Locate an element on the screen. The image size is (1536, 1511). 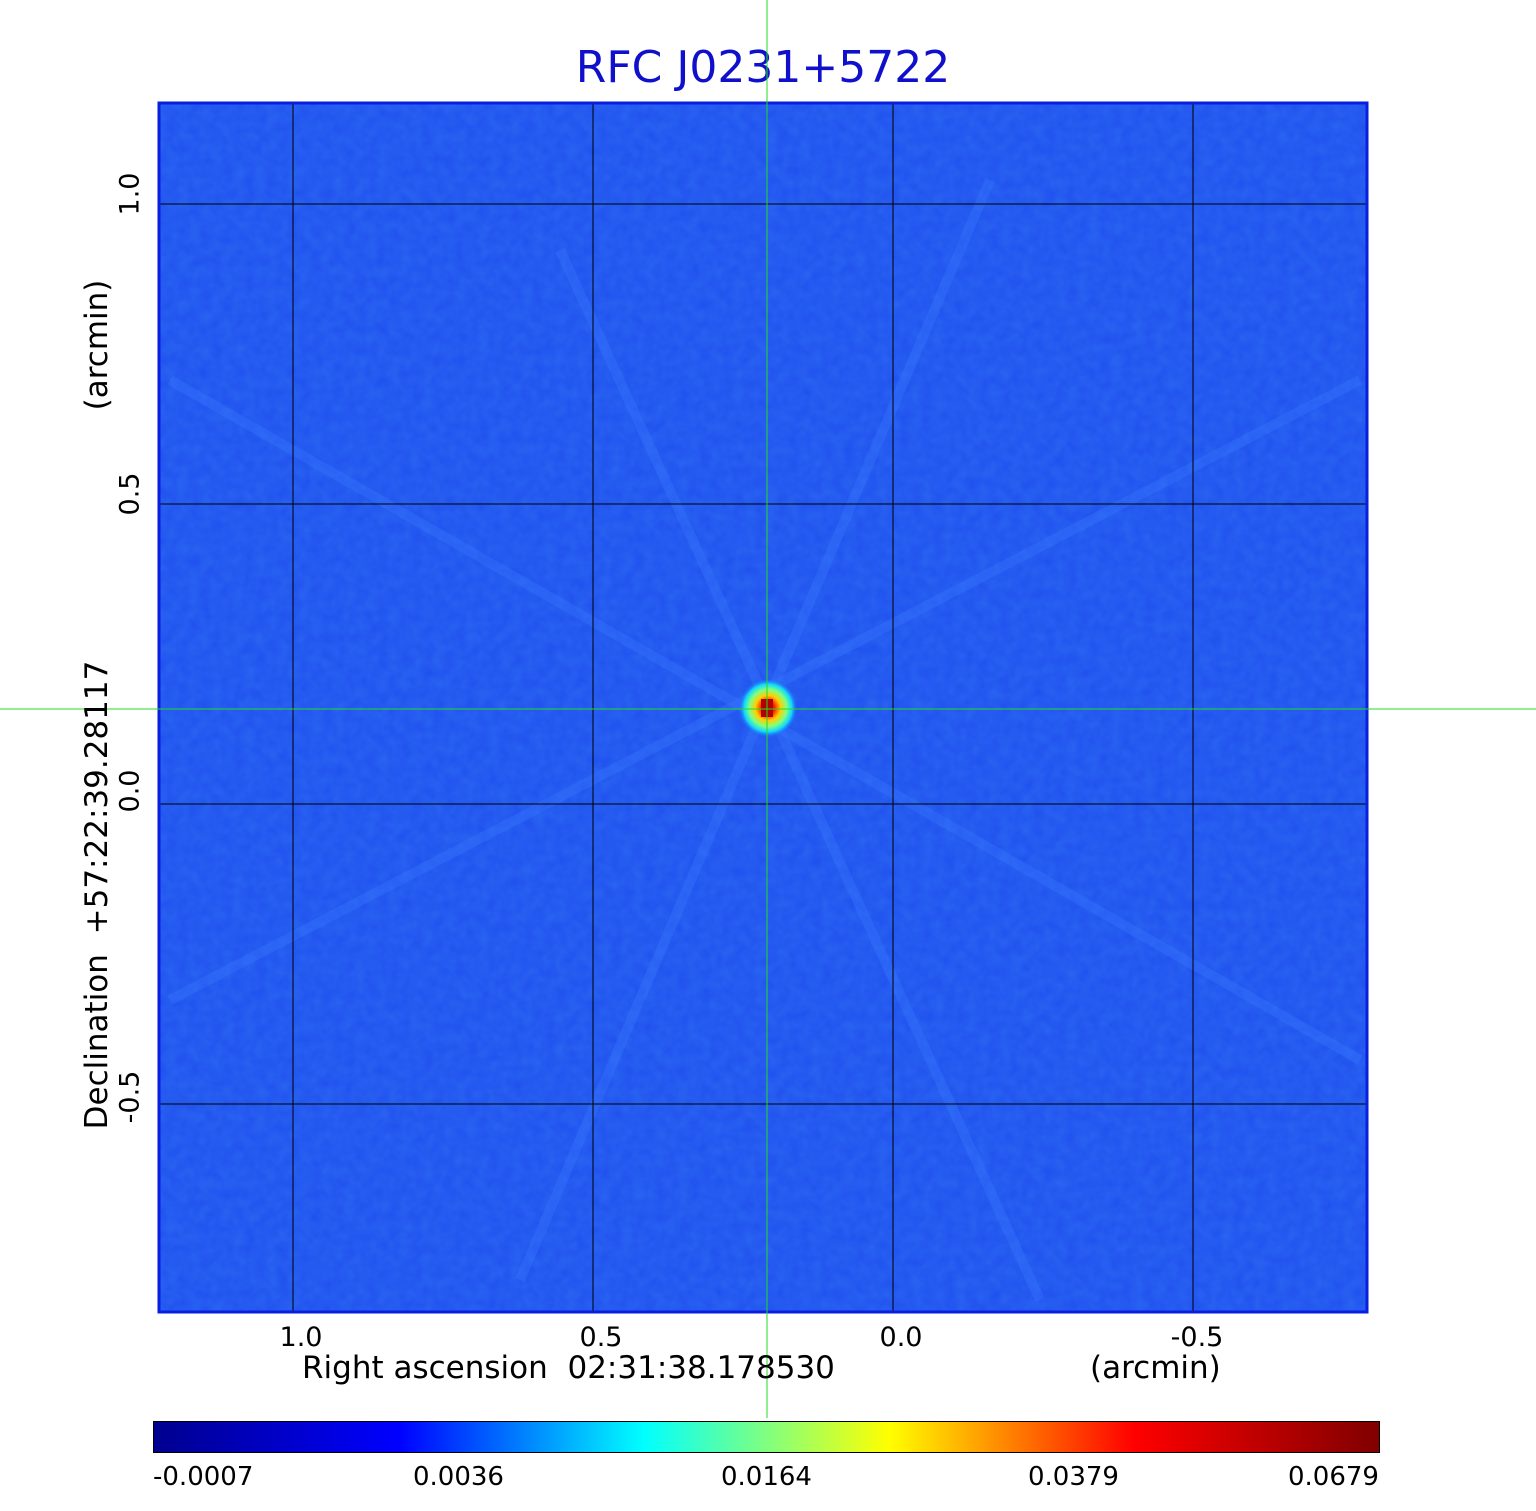
y-tick-label: 0.5 is located at coordinates (130, 494).